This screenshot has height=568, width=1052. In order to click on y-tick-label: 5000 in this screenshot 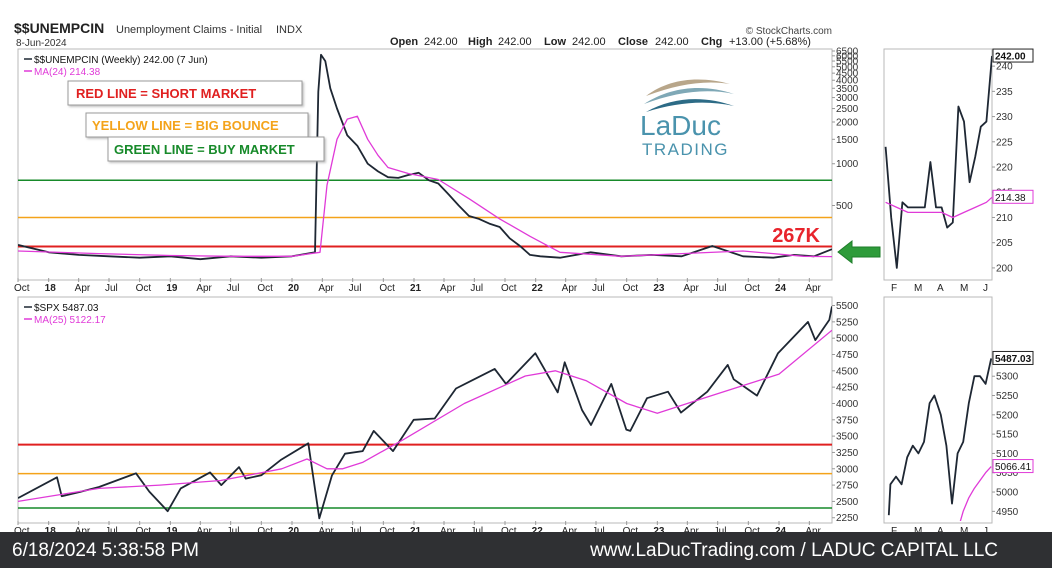, I will do `click(847, 67)`.